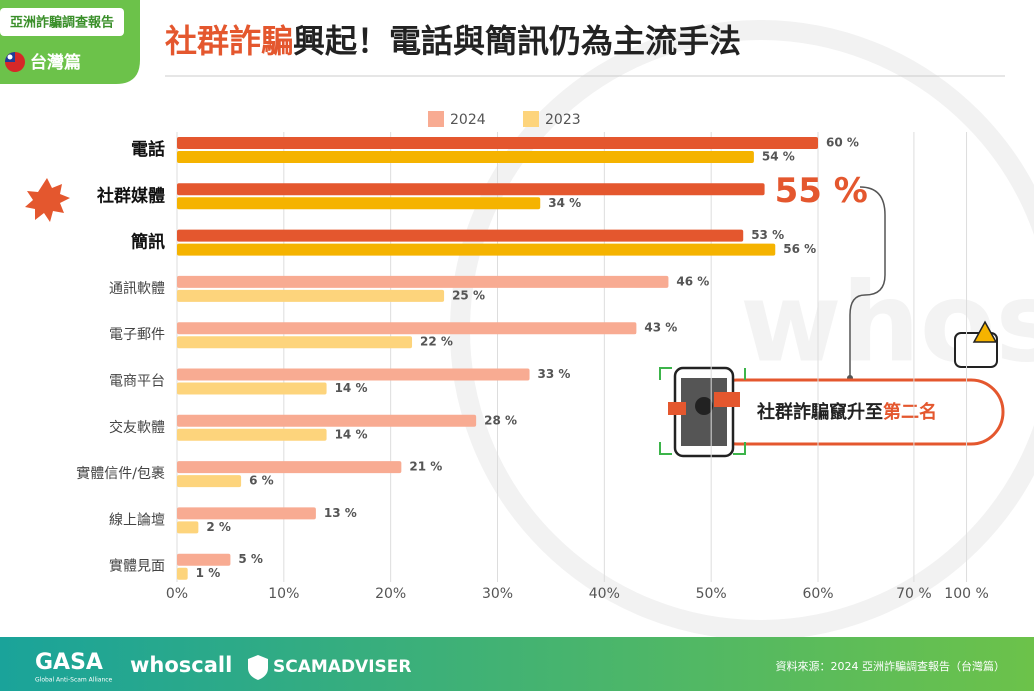 The height and width of the screenshot is (691, 1034). What do you see at coordinates (425, 467) in the screenshot?
I see `value-label: 21 %` at bounding box center [425, 467].